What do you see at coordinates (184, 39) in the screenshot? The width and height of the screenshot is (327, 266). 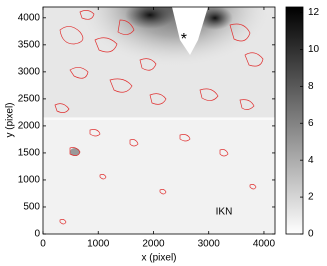 I see `marker: *` at bounding box center [184, 39].